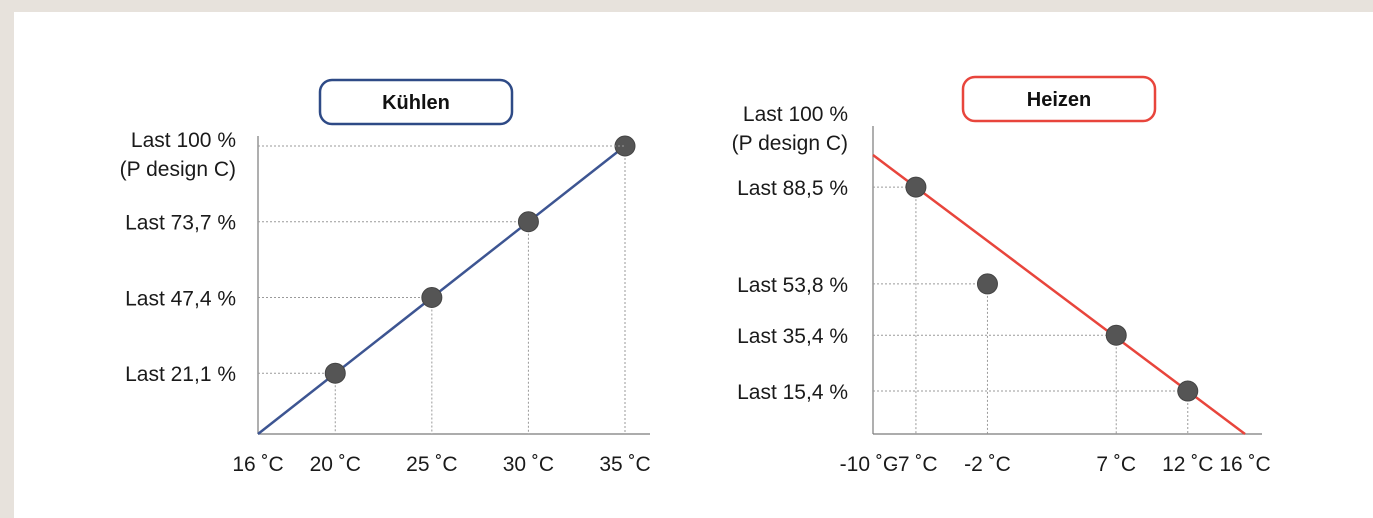 The image size is (1373, 518). I want to click on x-tick-label: 25 ˚C, so click(431, 464).